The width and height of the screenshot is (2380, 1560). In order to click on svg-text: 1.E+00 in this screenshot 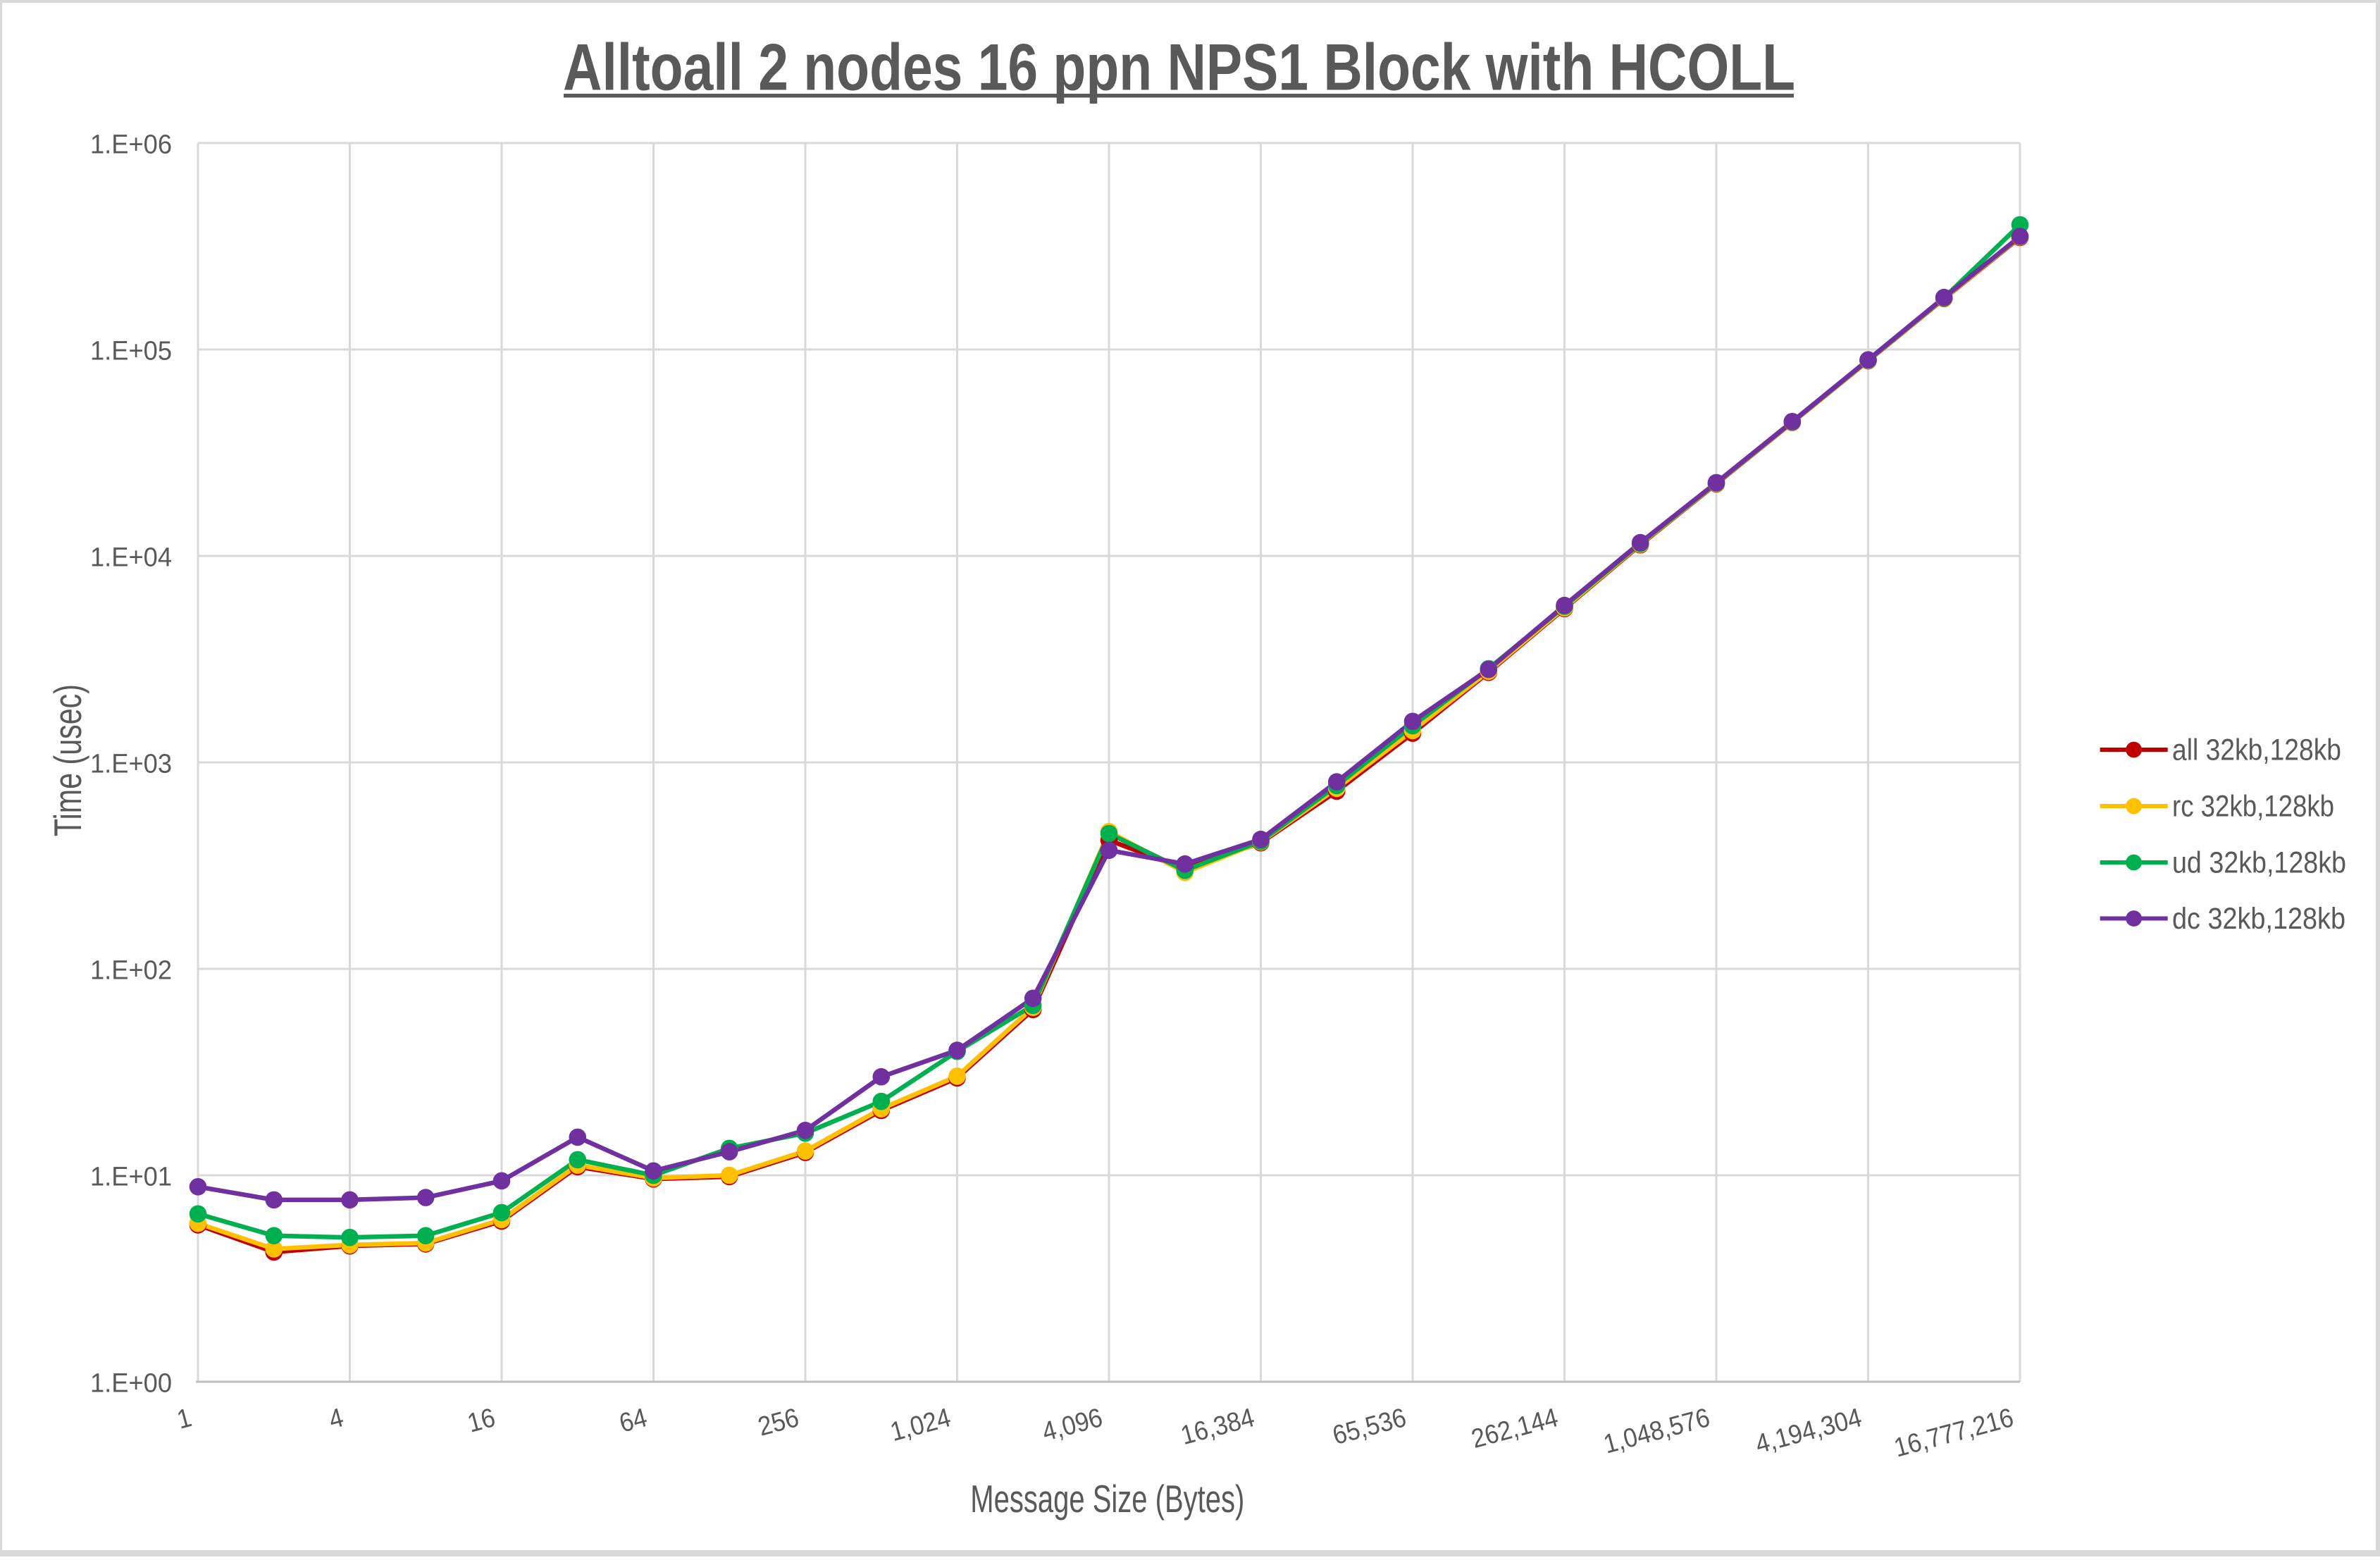, I will do `click(131, 1383)`.